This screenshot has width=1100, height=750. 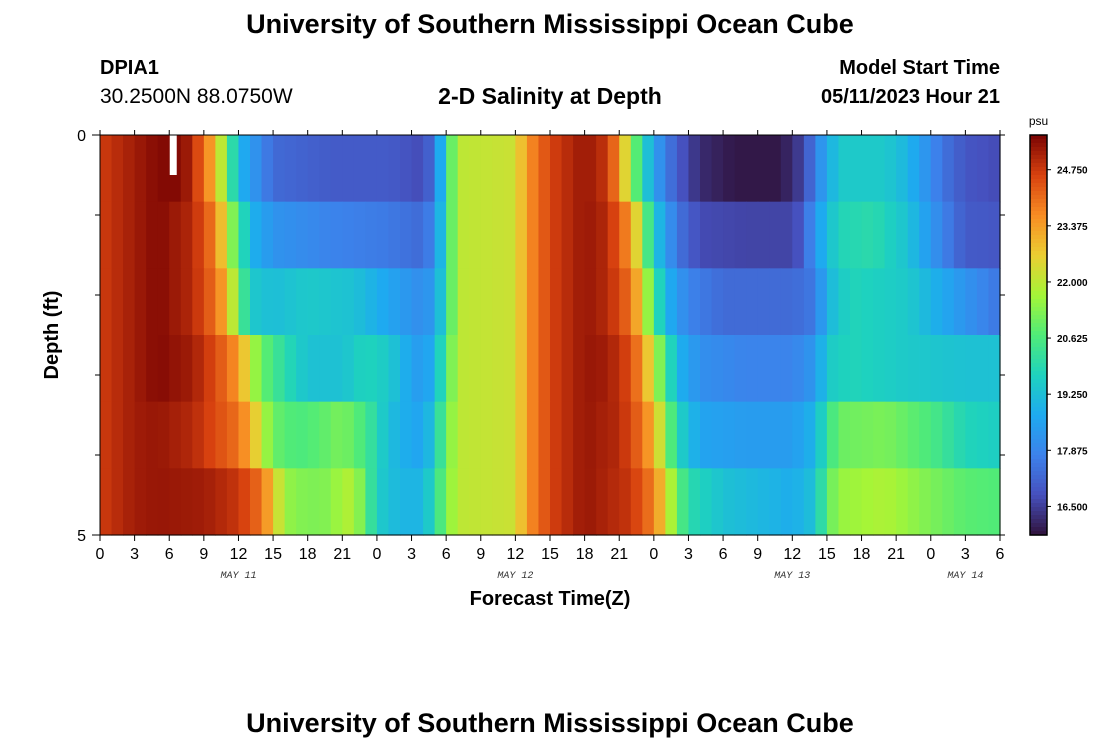 What do you see at coordinates (52, 335) in the screenshot?
I see `y-axis-label: Depth (ft)` at bounding box center [52, 335].